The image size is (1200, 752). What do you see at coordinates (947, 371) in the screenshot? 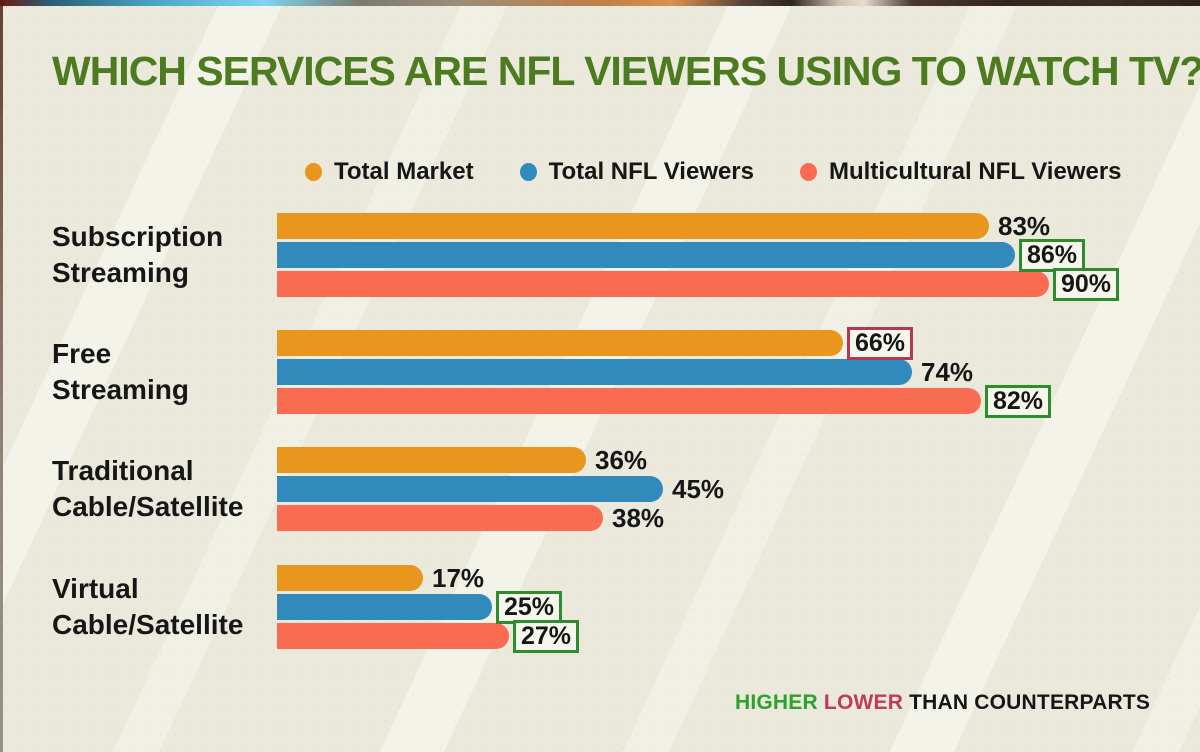
I see `value-label: 74%` at bounding box center [947, 371].